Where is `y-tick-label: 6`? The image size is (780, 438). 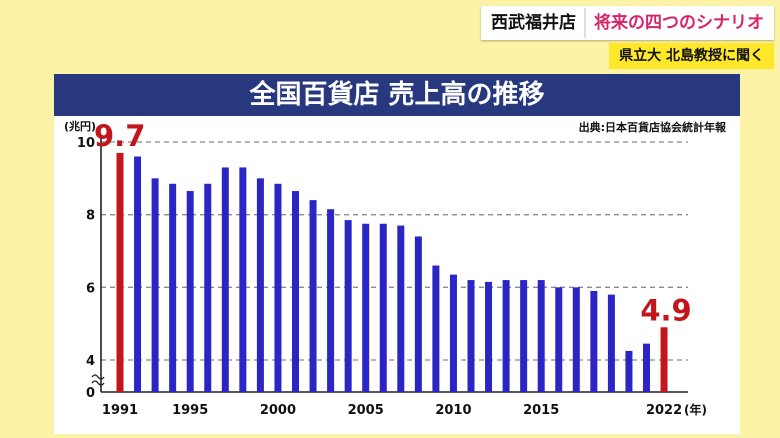
y-tick-label: 6 is located at coordinates (90, 288).